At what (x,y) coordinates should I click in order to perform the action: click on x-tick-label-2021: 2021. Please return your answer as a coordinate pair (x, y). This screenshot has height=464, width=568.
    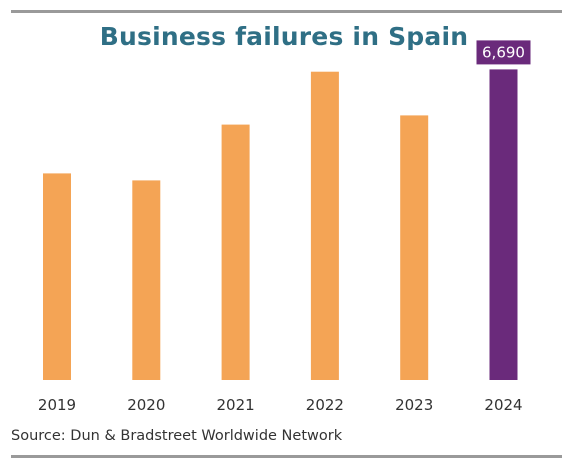
    Looking at the image, I should click on (236, 405).